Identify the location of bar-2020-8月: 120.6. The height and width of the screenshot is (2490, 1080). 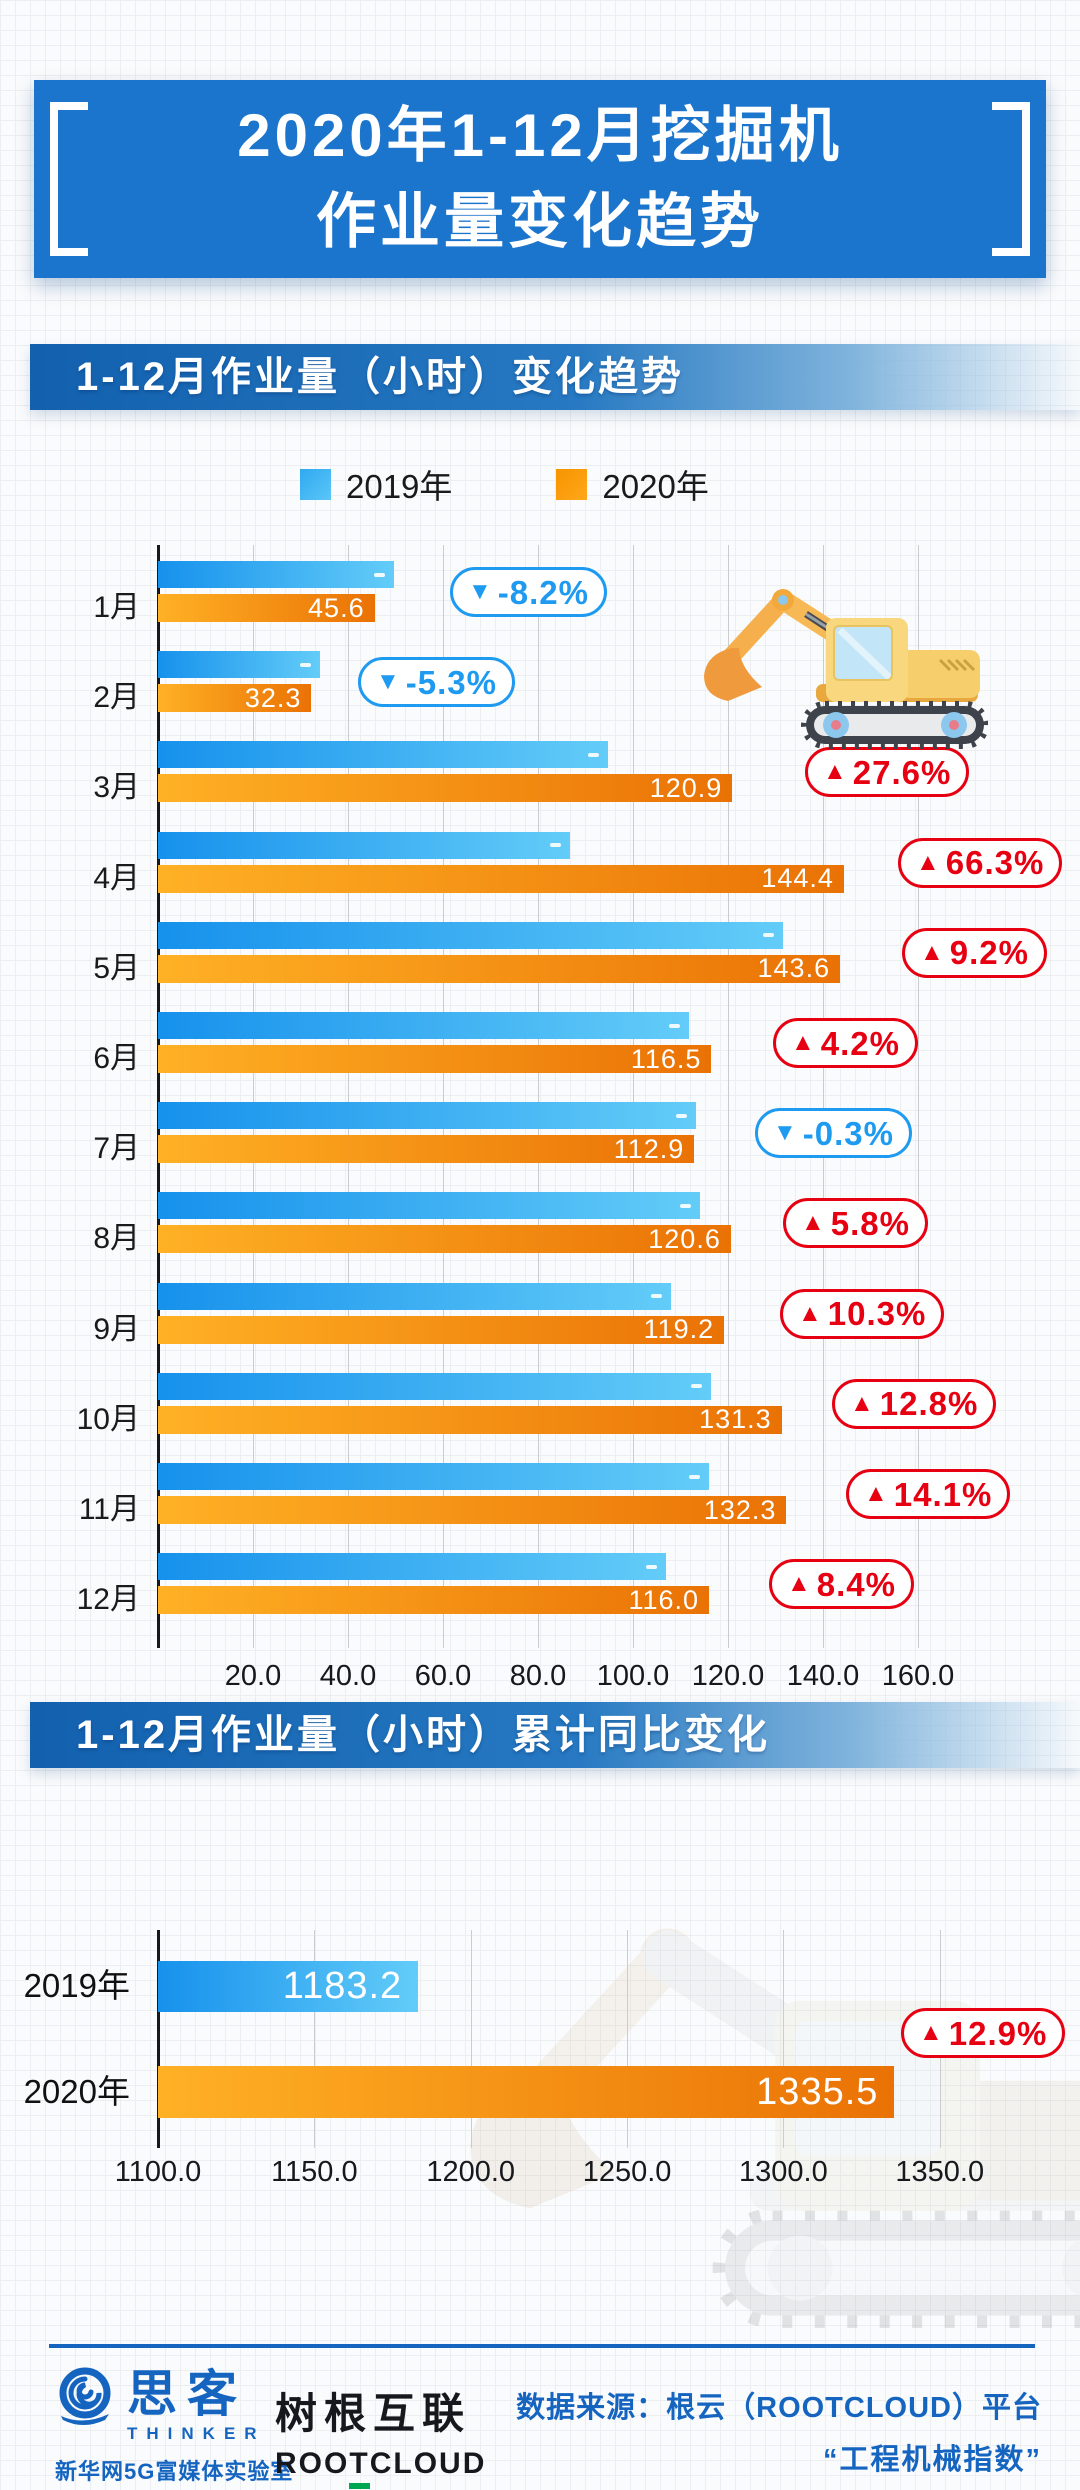
(444, 1238).